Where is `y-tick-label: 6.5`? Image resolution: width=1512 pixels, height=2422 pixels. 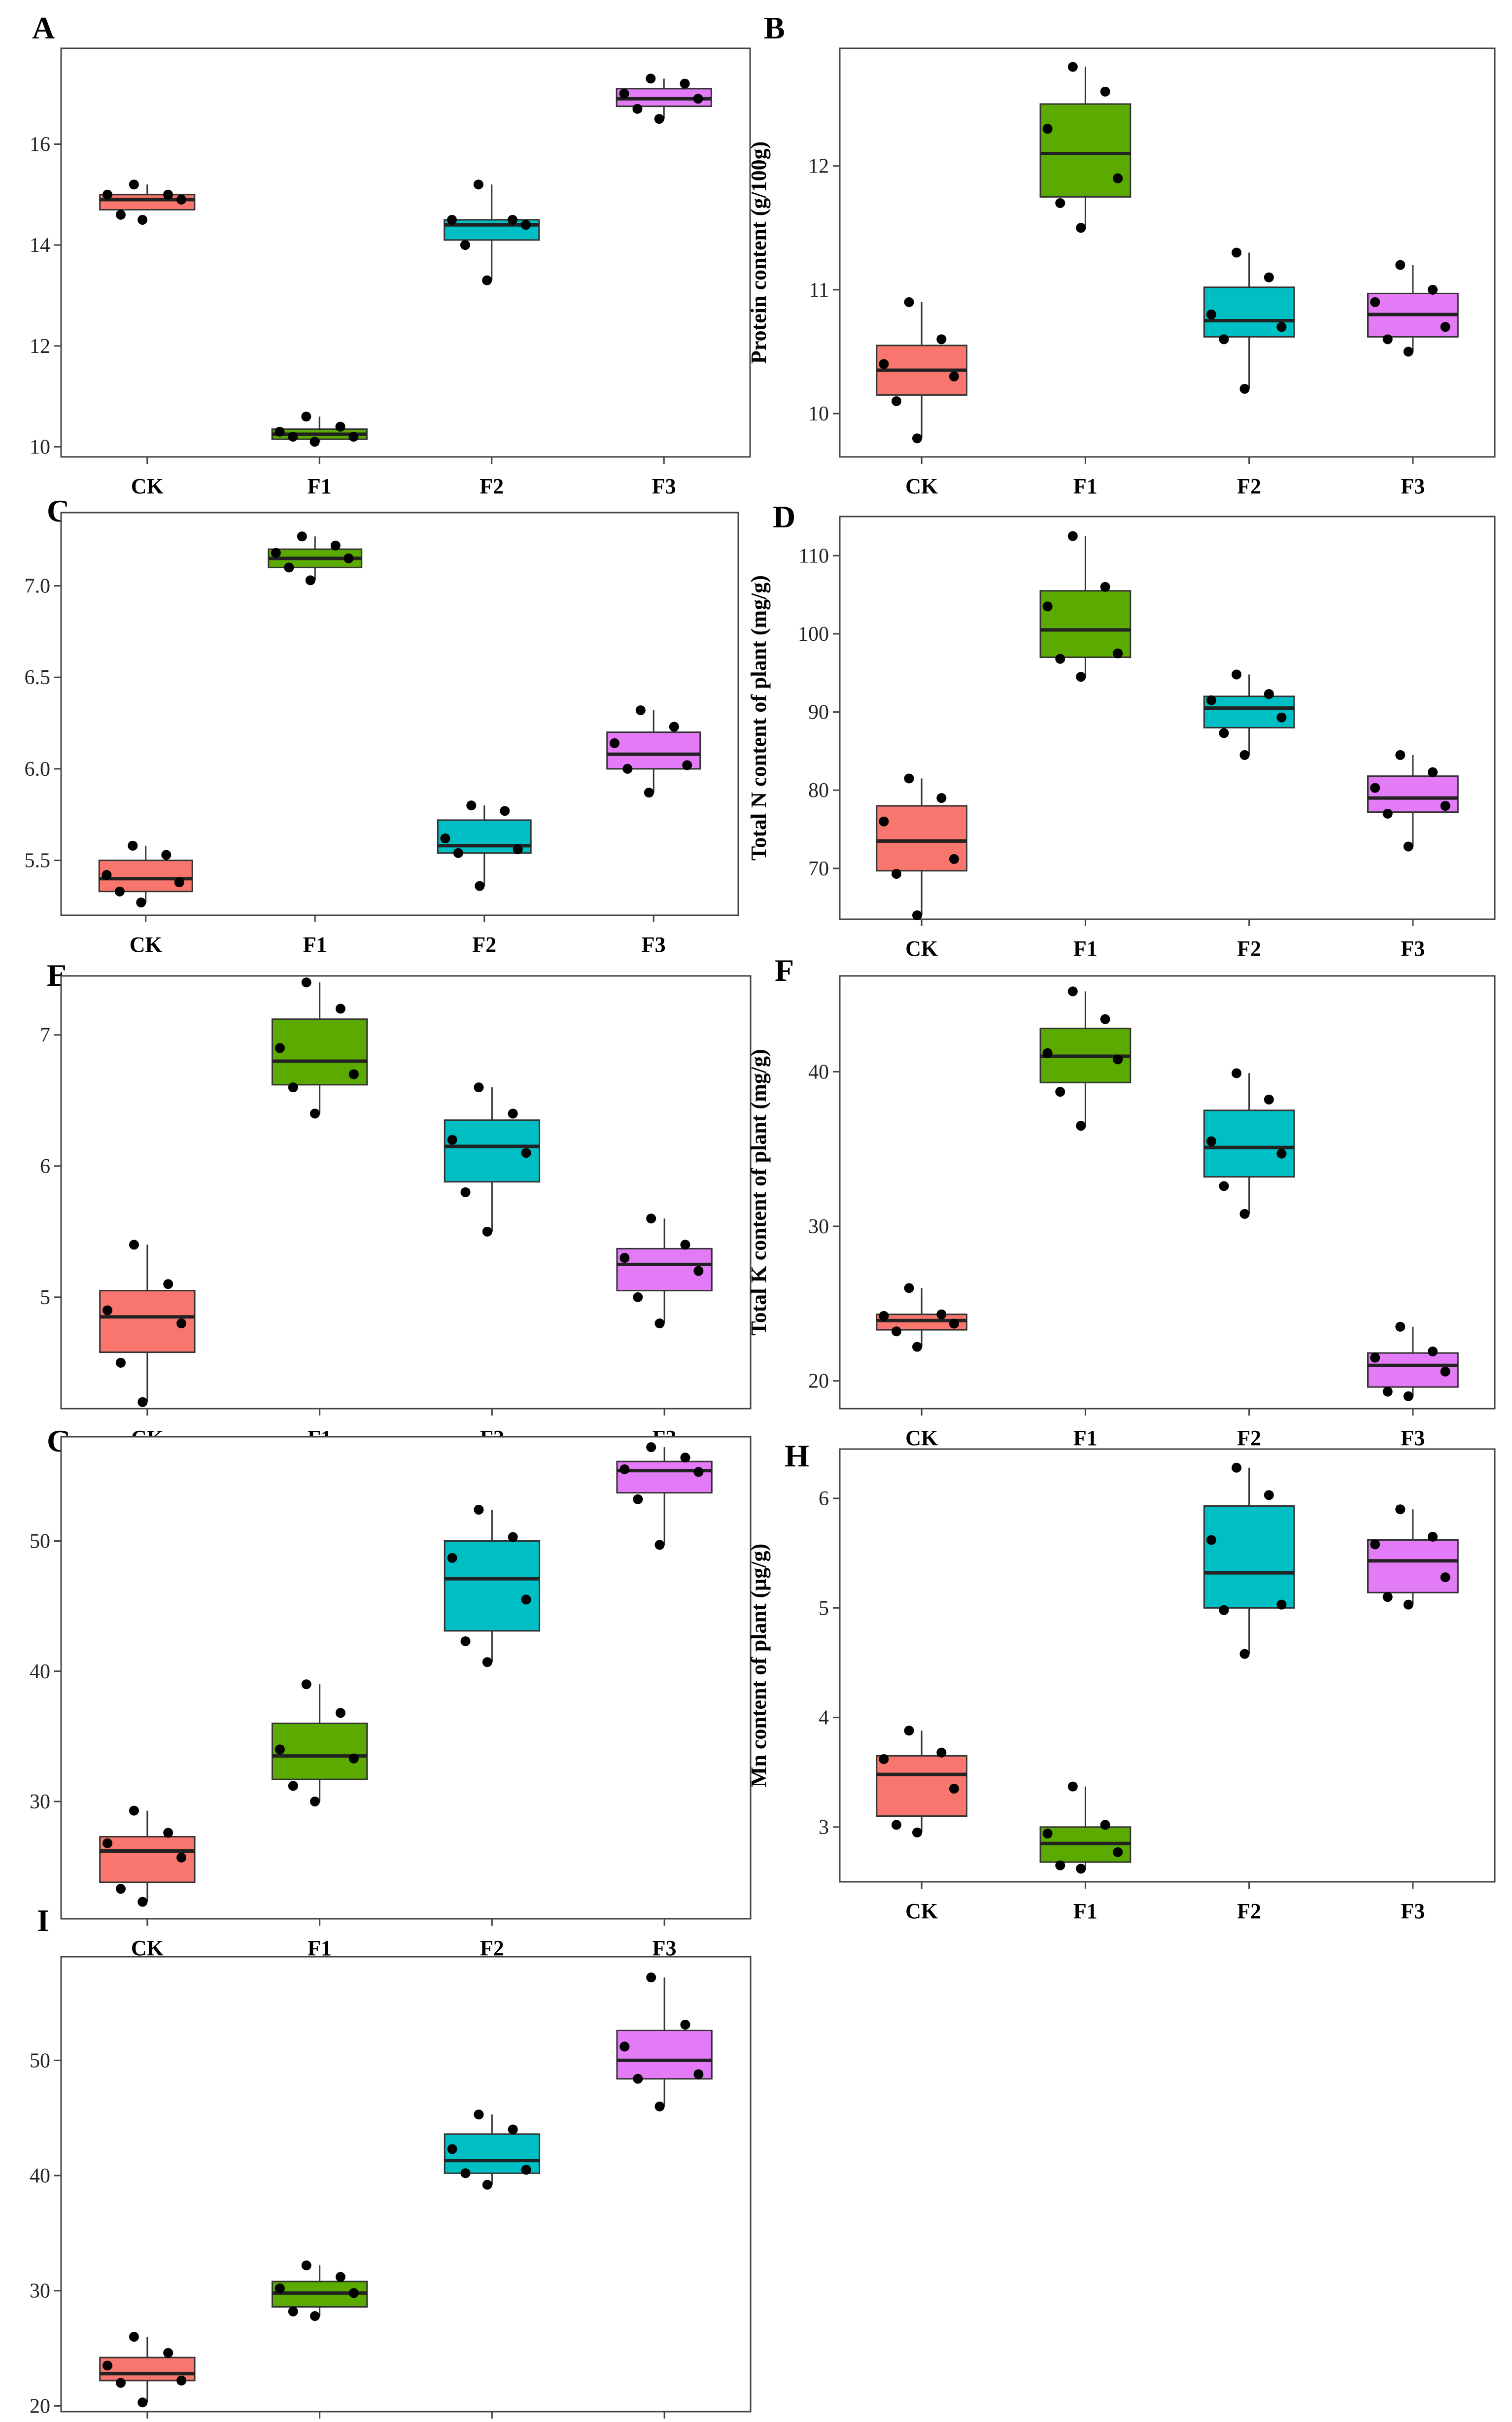
y-tick-label: 6.5 is located at coordinates (38, 677).